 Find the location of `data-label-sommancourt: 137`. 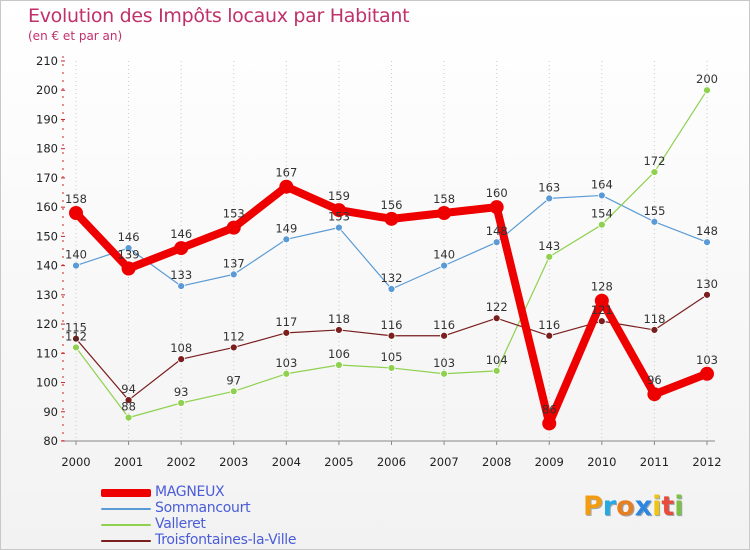

data-label-sommancourt: 137 is located at coordinates (234, 263).